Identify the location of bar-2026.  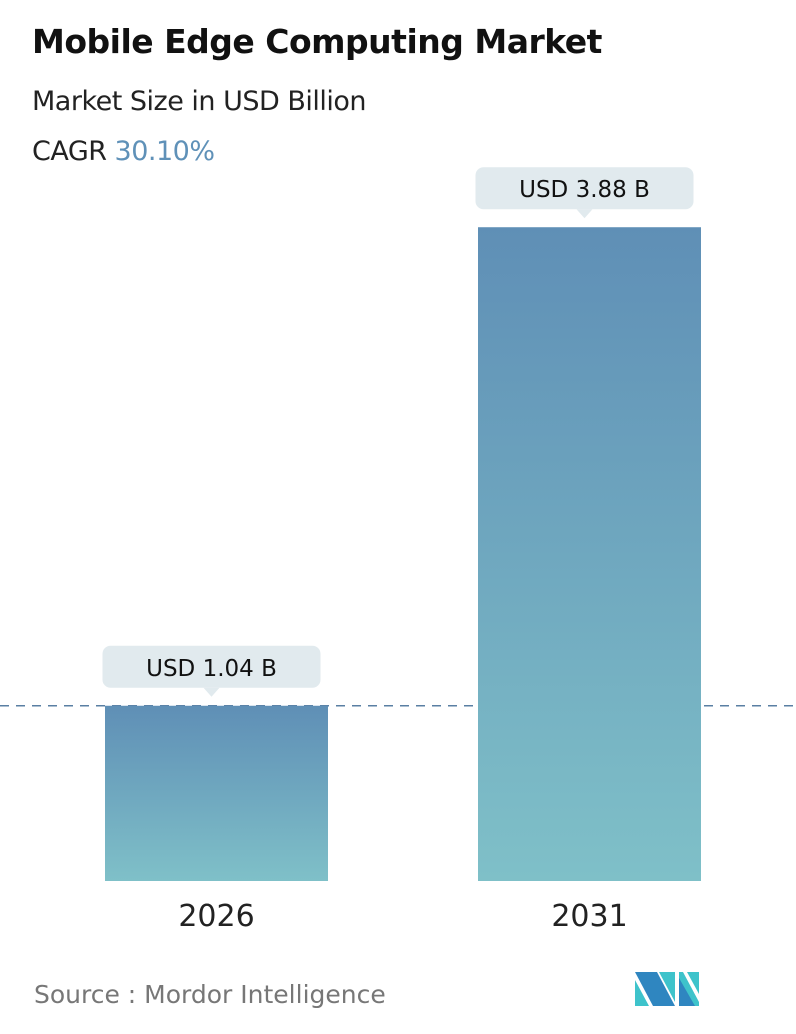
(216, 793).